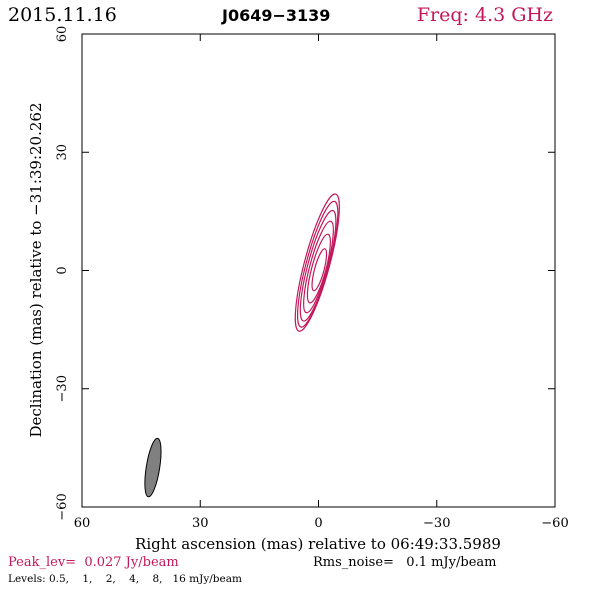  I want to click on observation-date: 2015.11.16, so click(62, 15).